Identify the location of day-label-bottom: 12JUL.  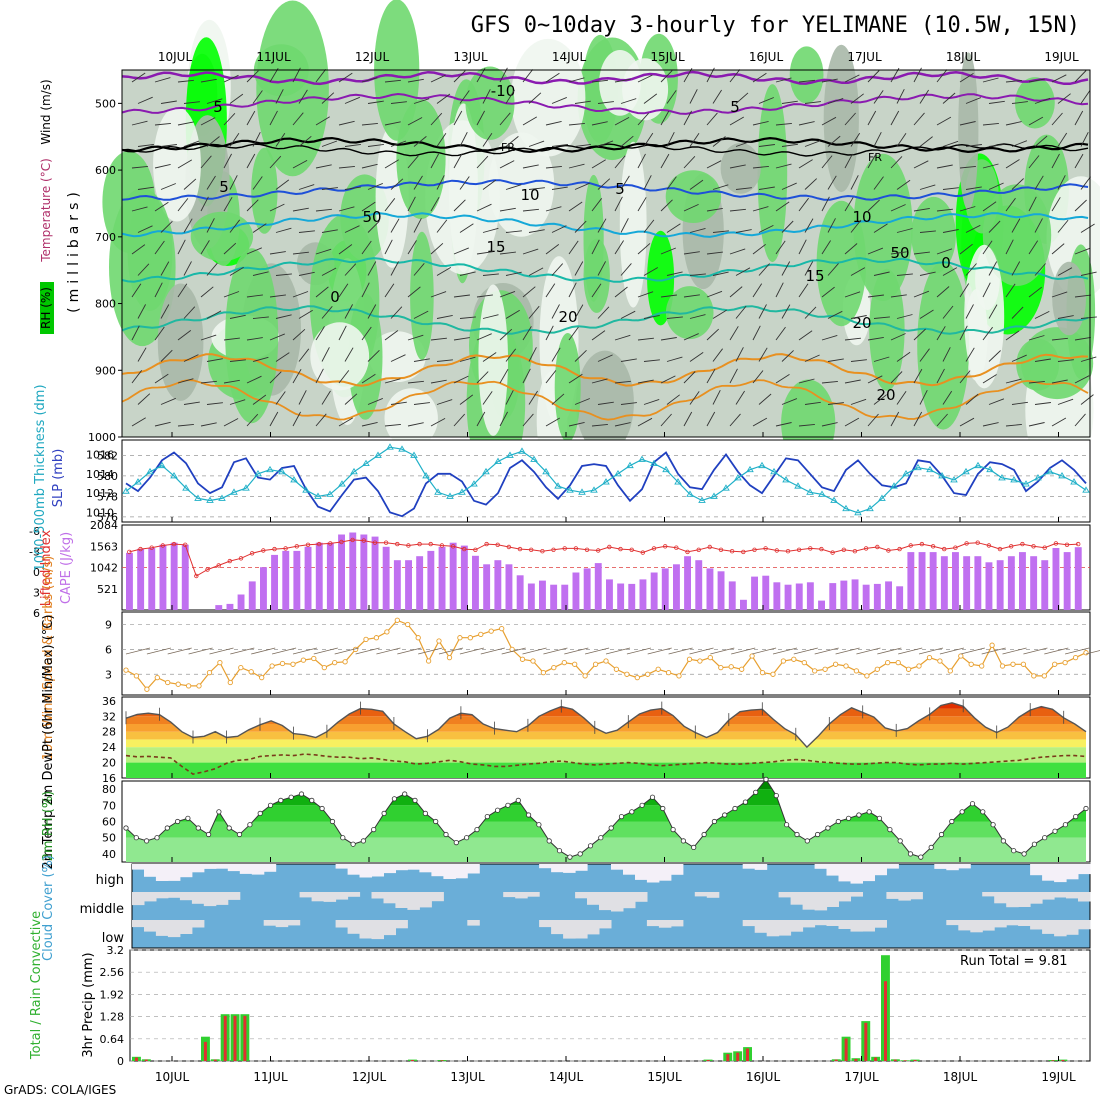
(369, 1077).